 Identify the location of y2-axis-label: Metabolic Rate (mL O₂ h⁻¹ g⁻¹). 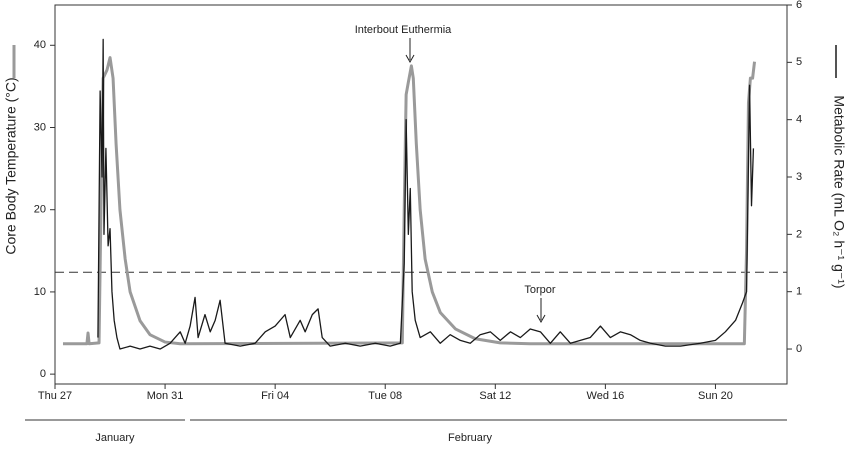
(839, 191).